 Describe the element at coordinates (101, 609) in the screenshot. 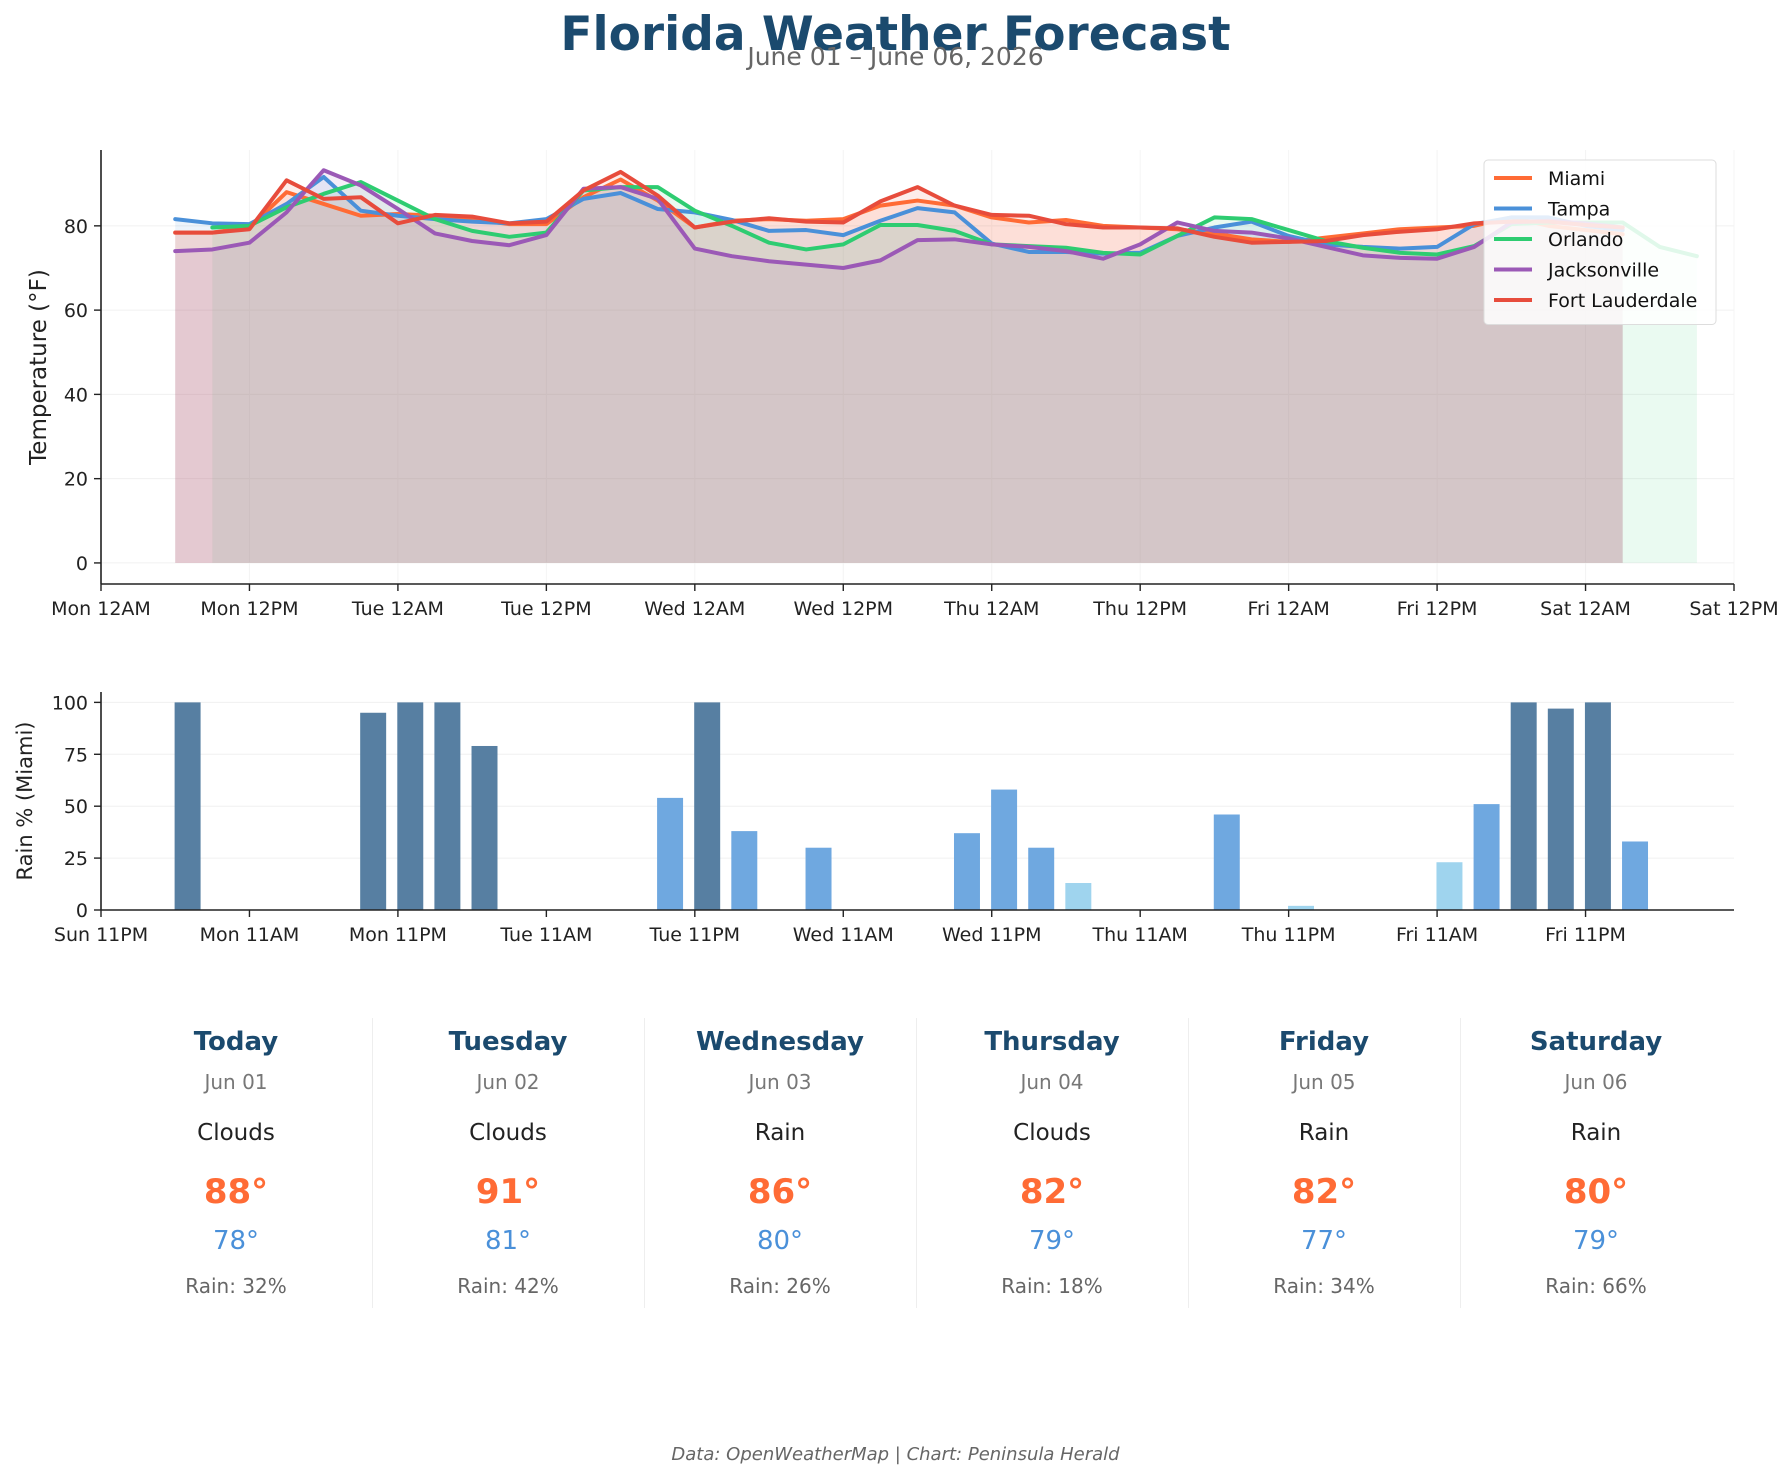

I see `temperature-x-tick-label: Mon 12AM` at that location.